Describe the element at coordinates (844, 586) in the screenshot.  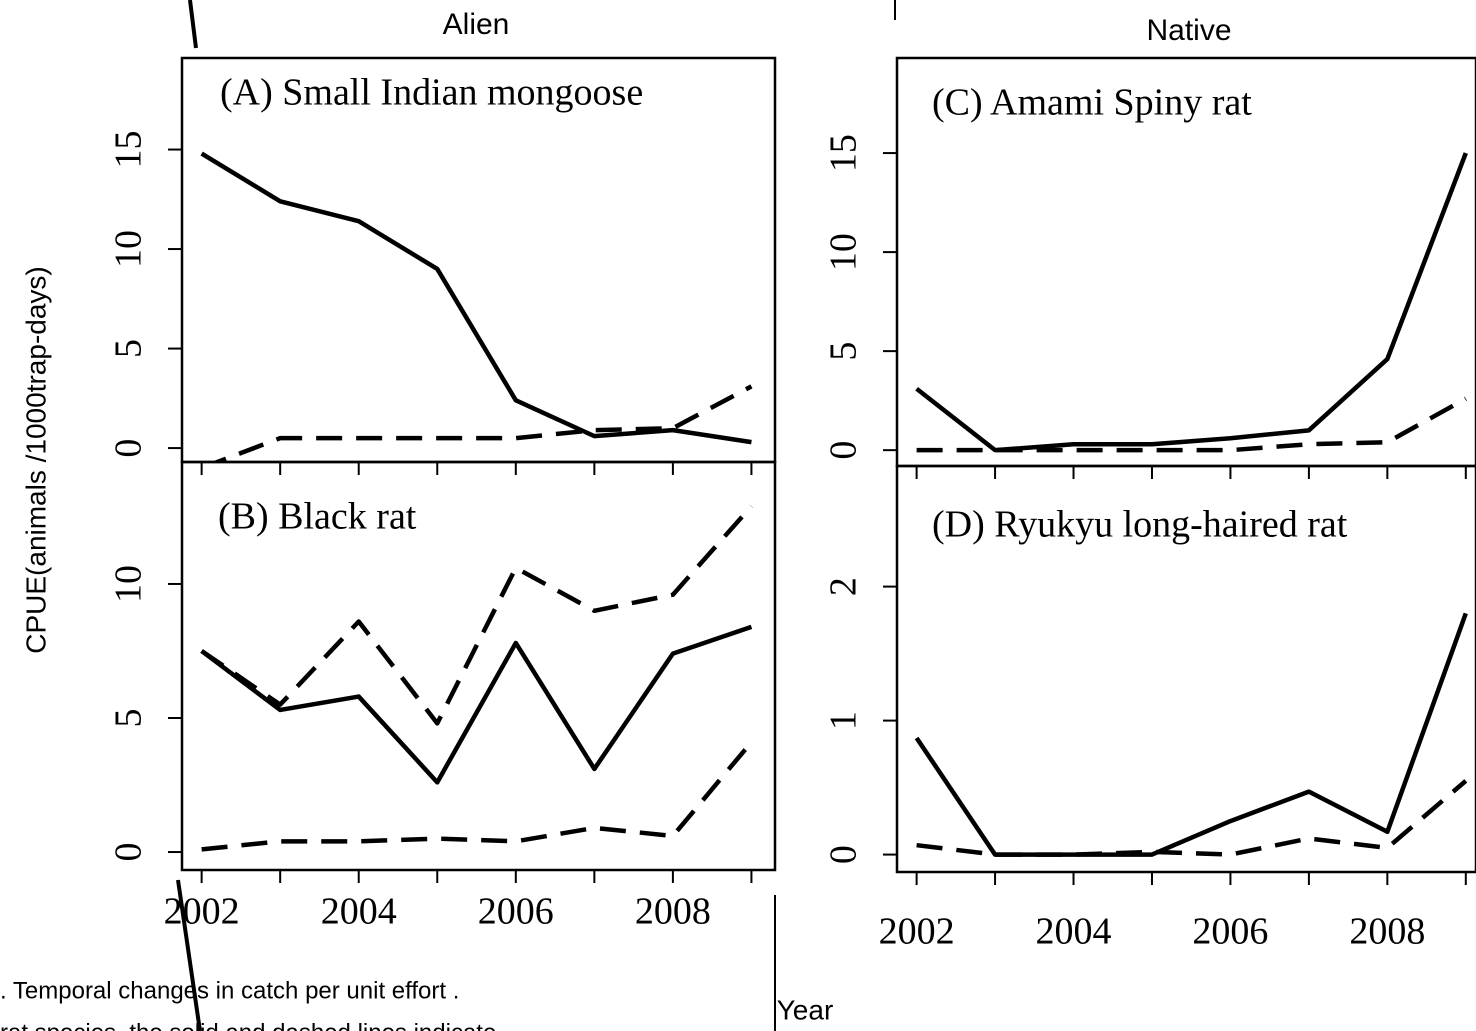
I see `y-tick-label: 2` at that location.